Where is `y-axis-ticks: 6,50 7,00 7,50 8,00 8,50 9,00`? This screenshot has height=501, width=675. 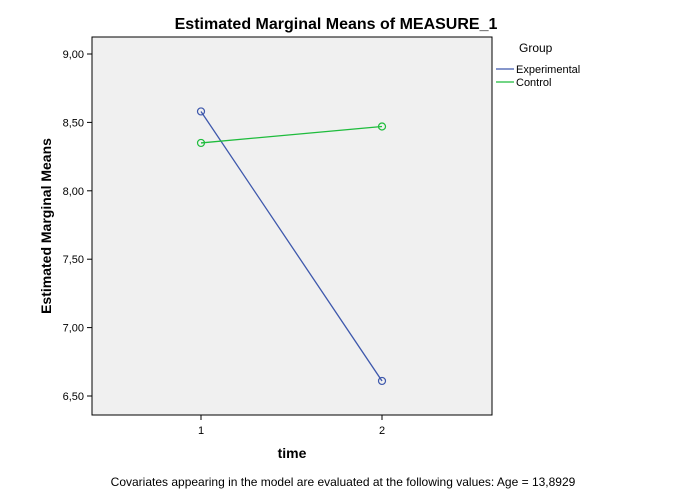
y-axis-ticks: 6,50 7,00 7,50 8,00 8,50 9,00 is located at coordinates (77, 226).